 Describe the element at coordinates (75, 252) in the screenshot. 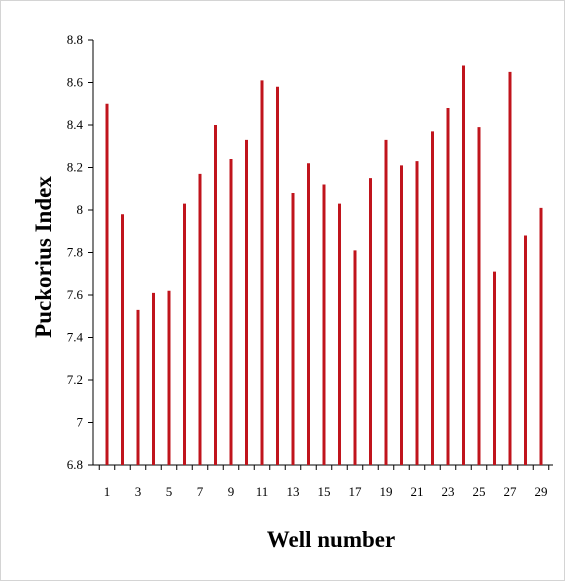

I see `y-tick-label: 7.8` at that location.